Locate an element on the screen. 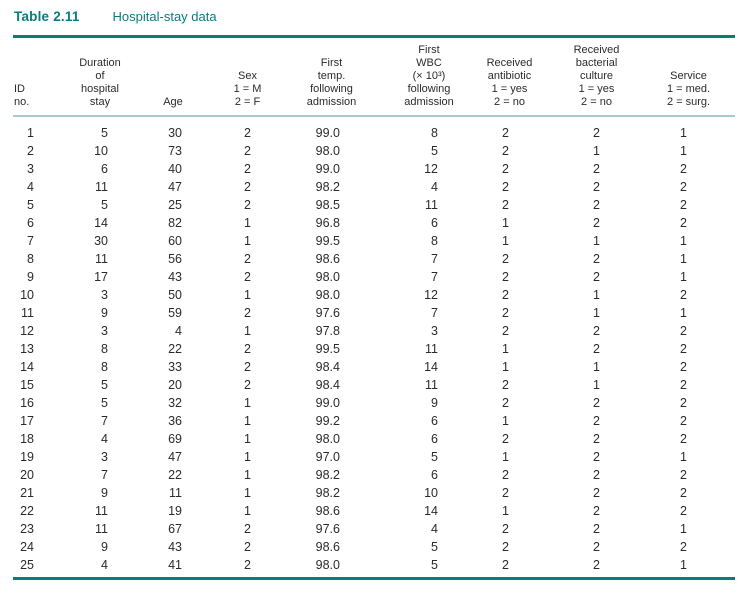 Image resolution: width=744 pixels, height=593 pixels. table-cell-duration: 3 is located at coordinates (104, 457).